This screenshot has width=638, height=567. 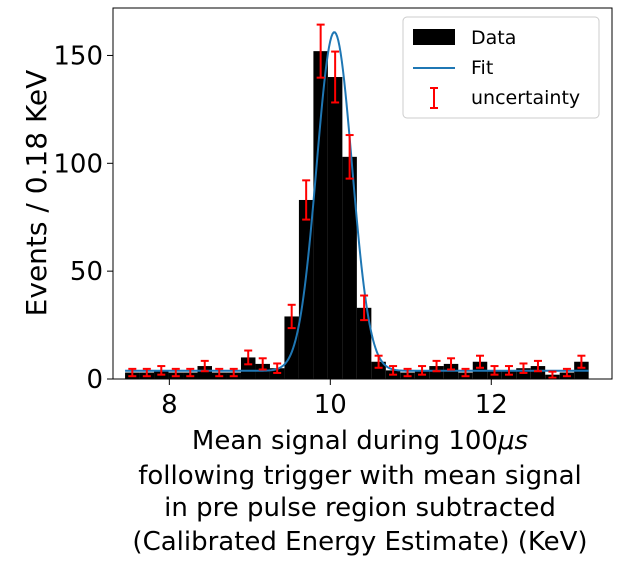 I want to click on x-tick-label: 8, so click(x=169, y=405).